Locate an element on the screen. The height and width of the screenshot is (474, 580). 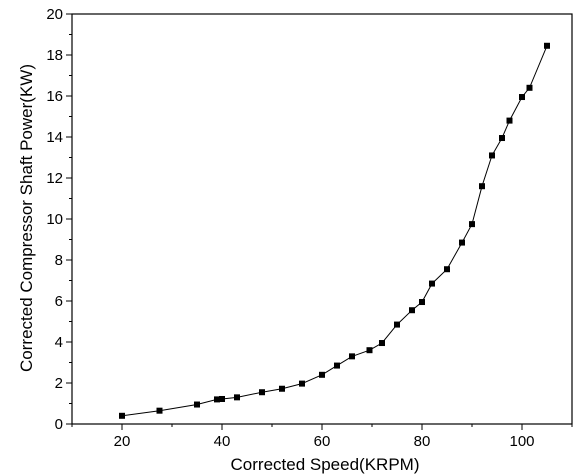
y-tick-label: 10 is located at coordinates (54, 219).